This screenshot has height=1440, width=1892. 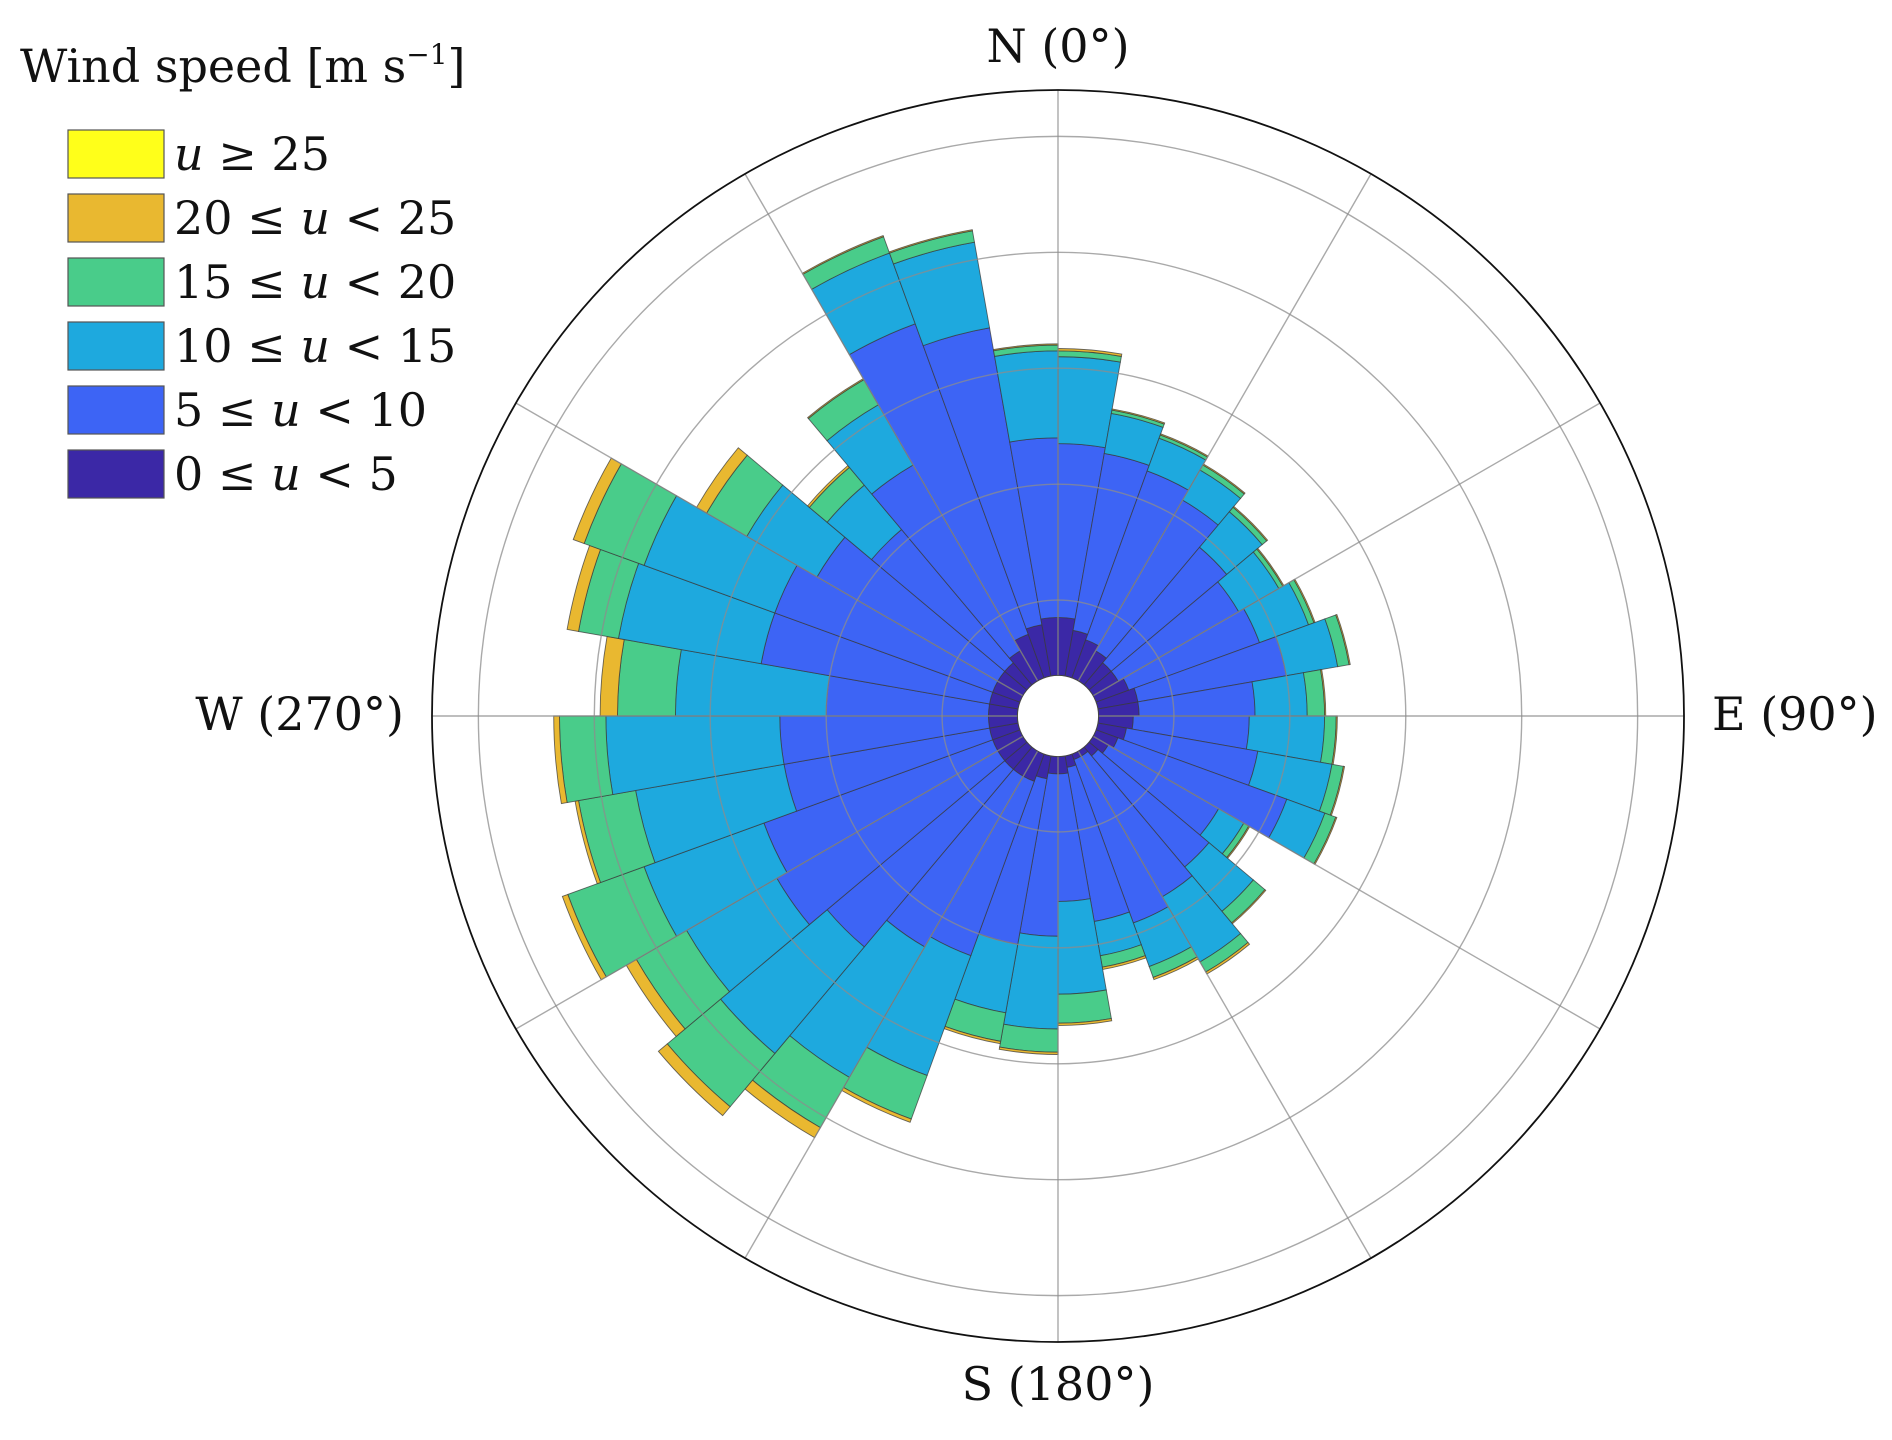 What do you see at coordinates (242, 65) in the screenshot?
I see `legend-title: Wind speed [m s−1]` at bounding box center [242, 65].